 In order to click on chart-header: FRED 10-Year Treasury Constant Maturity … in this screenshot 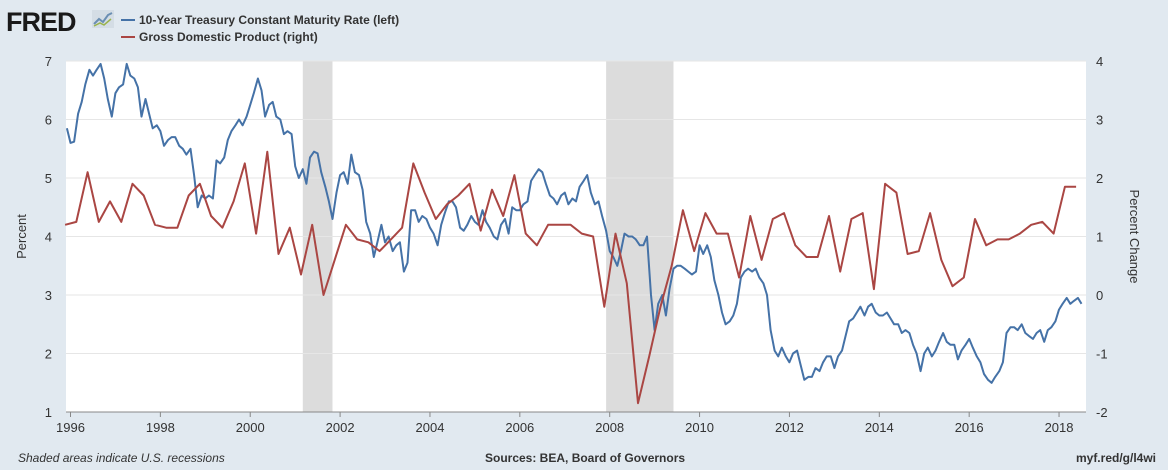, I will do `click(584, 25)`.